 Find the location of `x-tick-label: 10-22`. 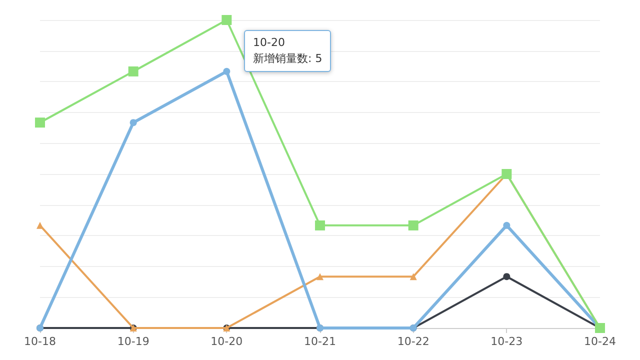

x-tick-label: 10-22 is located at coordinates (413, 341).